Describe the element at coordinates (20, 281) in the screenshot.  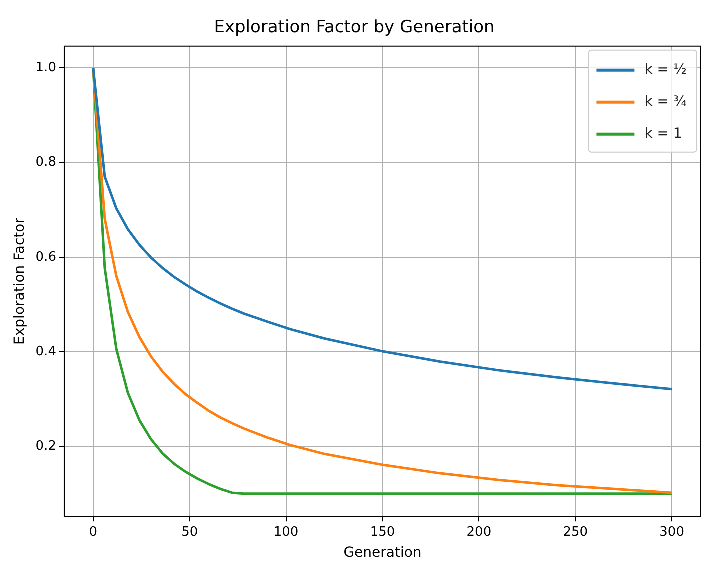
I see `y-axis-title: Exploration Factor` at that location.